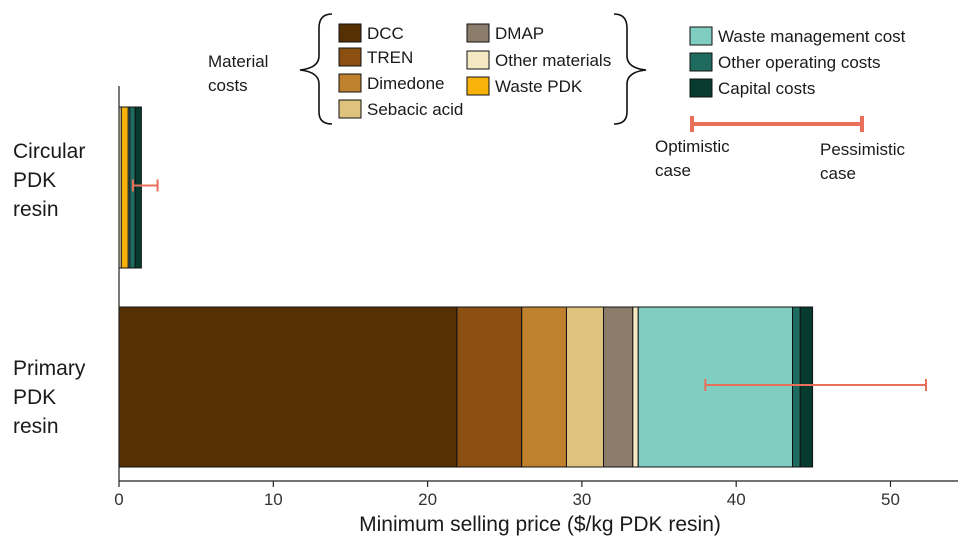 The width and height of the screenshot is (960, 540). What do you see at coordinates (635, 387) in the screenshot?
I see `bar-primary-pdk-resin-other-materials` at bounding box center [635, 387].